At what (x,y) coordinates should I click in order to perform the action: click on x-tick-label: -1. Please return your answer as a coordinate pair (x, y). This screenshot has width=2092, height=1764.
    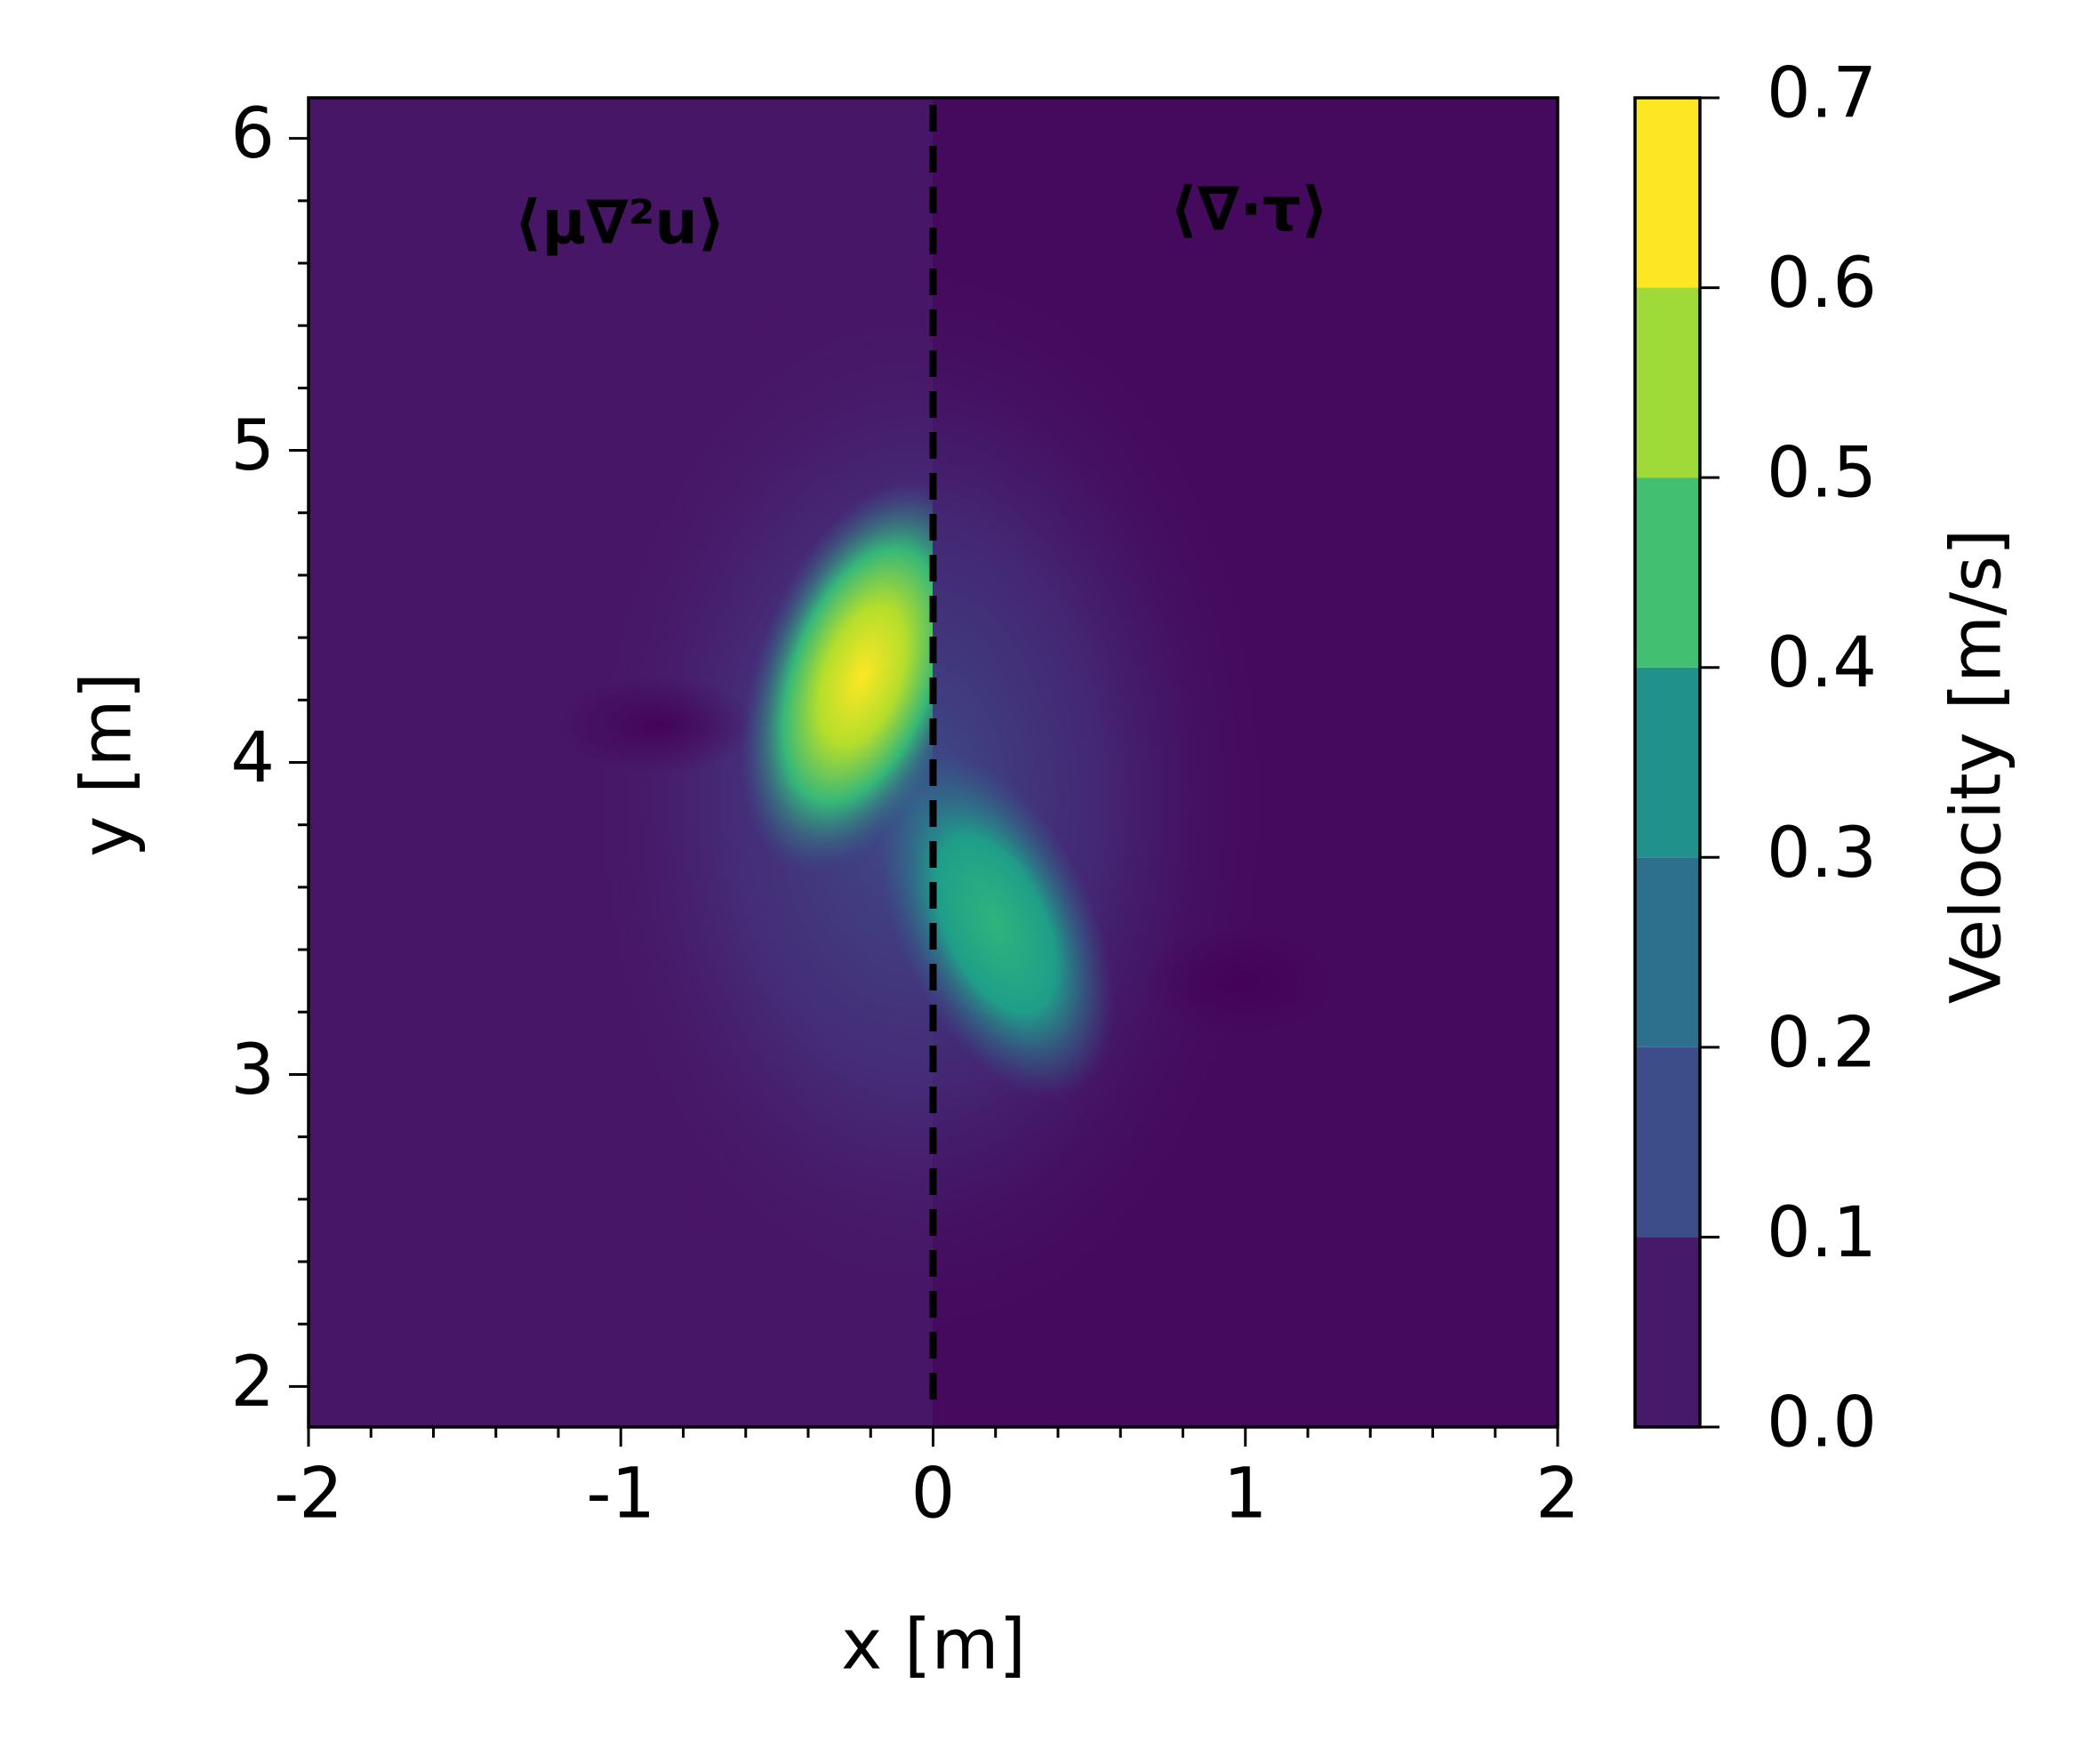
    Looking at the image, I should click on (620, 1494).